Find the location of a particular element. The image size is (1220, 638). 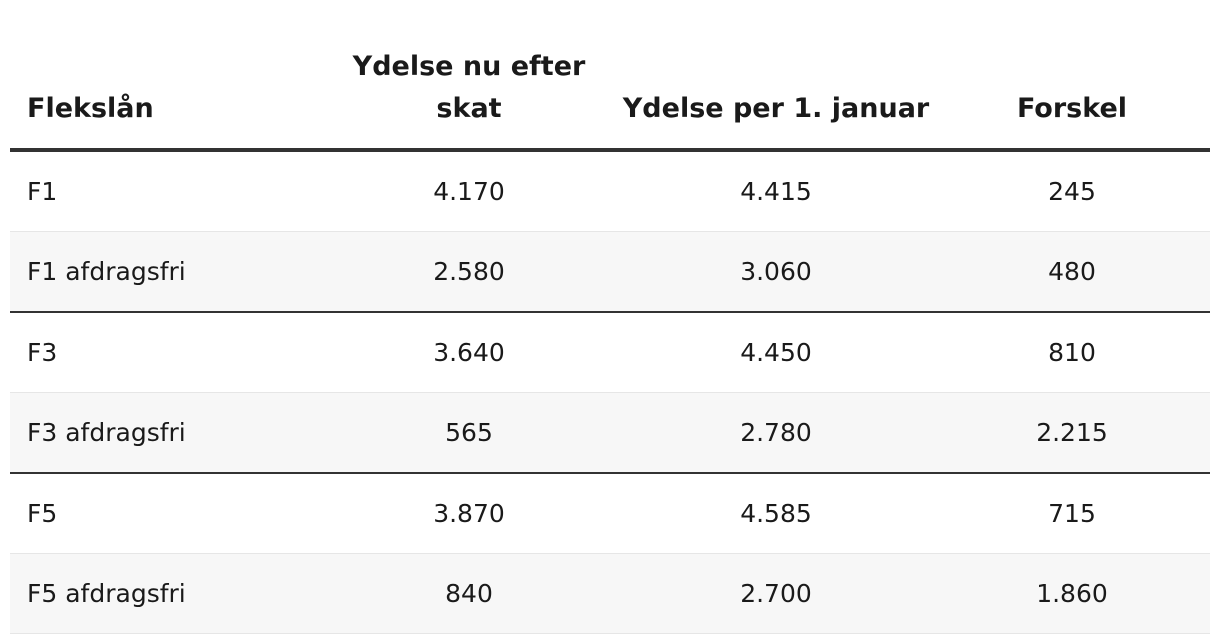

column-header: Ydelse nu efter skat is located at coordinates (469, 96).